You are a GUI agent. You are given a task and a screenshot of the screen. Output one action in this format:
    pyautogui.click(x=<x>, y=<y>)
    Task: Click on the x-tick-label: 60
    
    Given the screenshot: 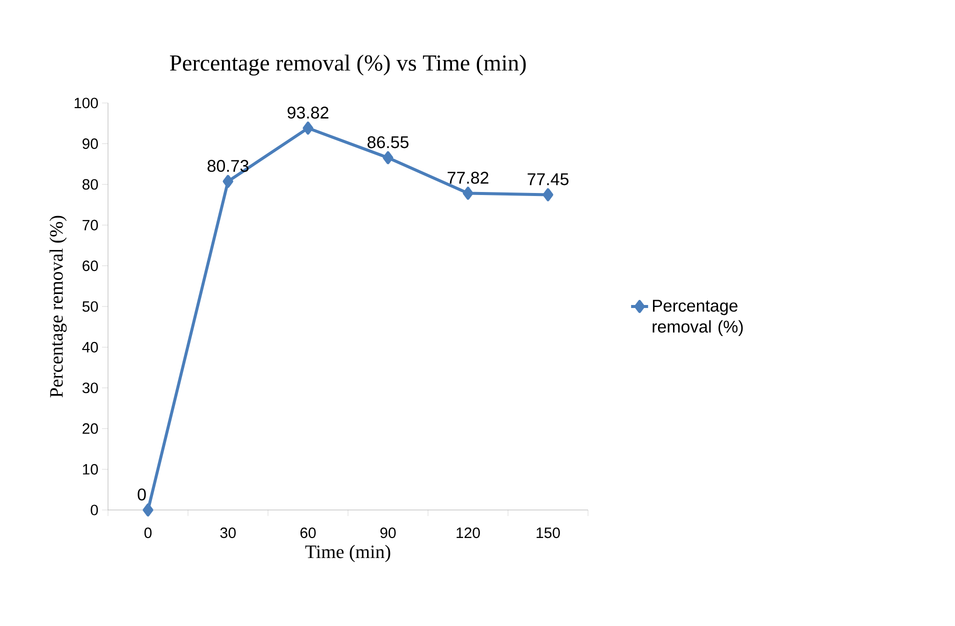 What is the action you would take?
    pyautogui.click(x=308, y=533)
    